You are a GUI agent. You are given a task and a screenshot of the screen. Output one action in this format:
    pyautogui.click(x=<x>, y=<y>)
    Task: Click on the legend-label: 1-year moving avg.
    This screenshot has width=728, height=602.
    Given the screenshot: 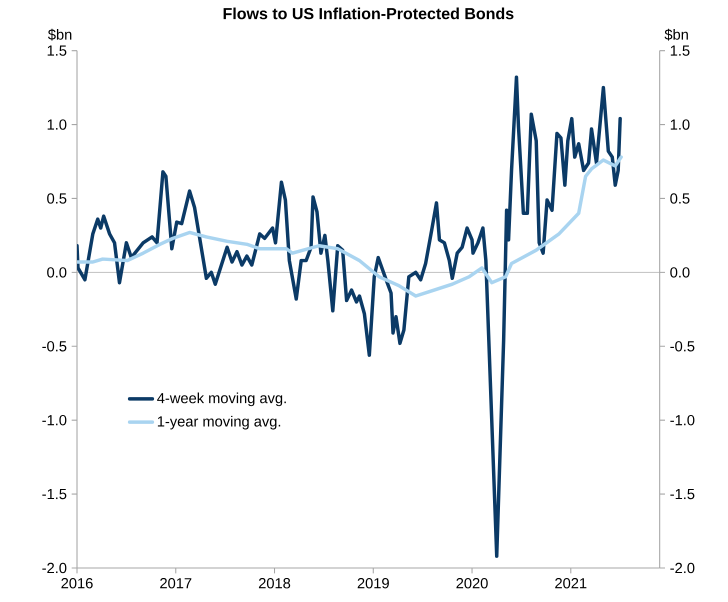 What is the action you would take?
    pyautogui.click(x=219, y=423)
    